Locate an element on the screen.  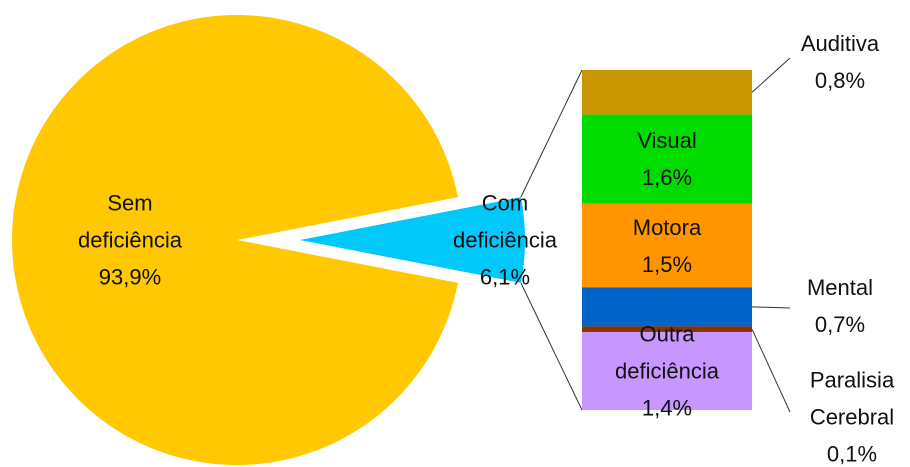
label-name: Outra deficiência is located at coordinates (667, 352).